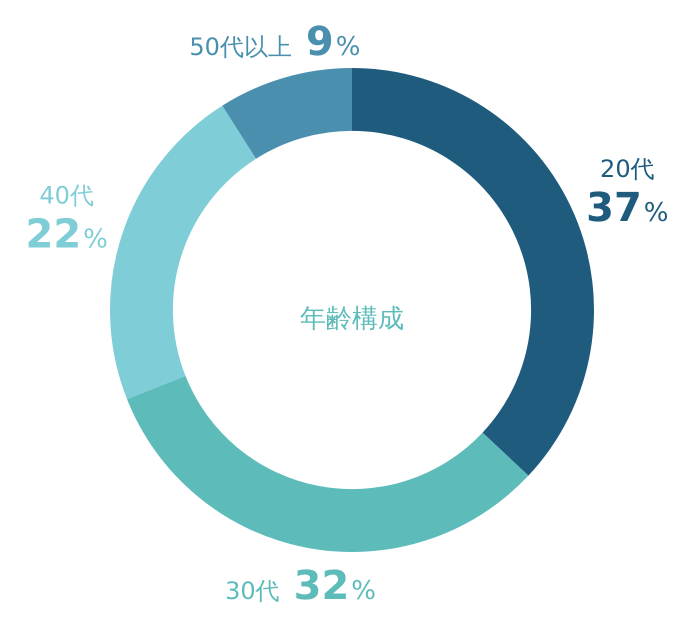  What do you see at coordinates (252, 591) in the screenshot?
I see `slice-label: 30代` at bounding box center [252, 591].